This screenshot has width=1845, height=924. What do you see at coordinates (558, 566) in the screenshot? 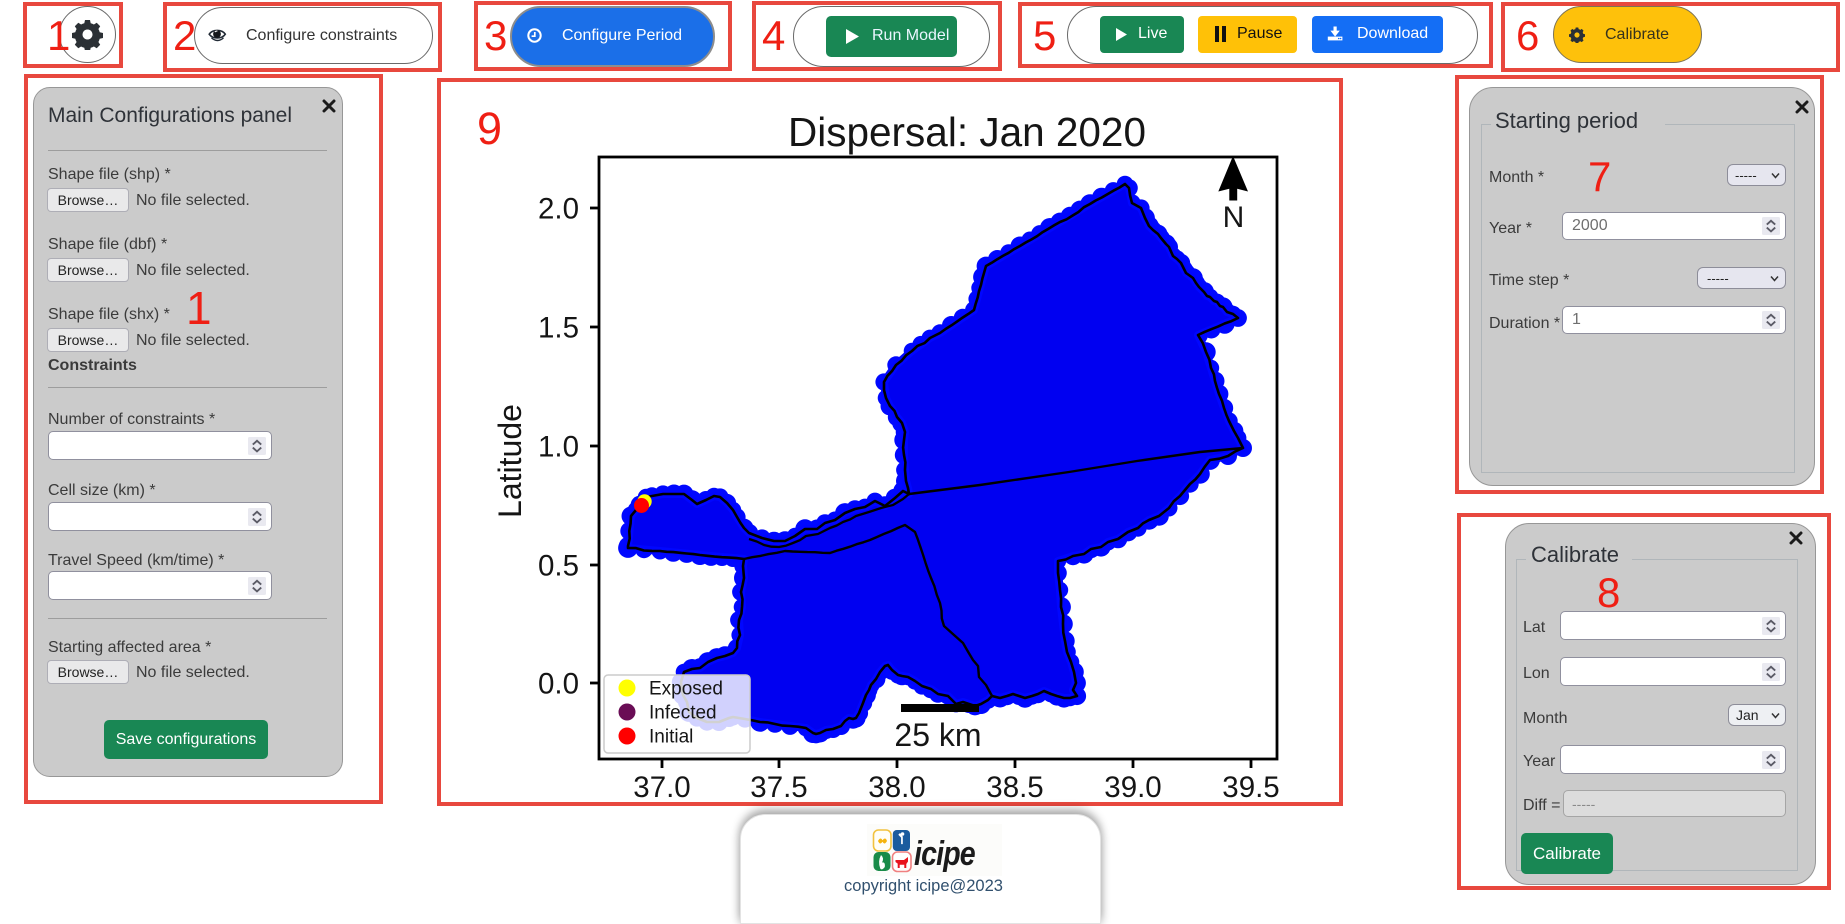
I see `svg-text: 0.5` at bounding box center [558, 566].